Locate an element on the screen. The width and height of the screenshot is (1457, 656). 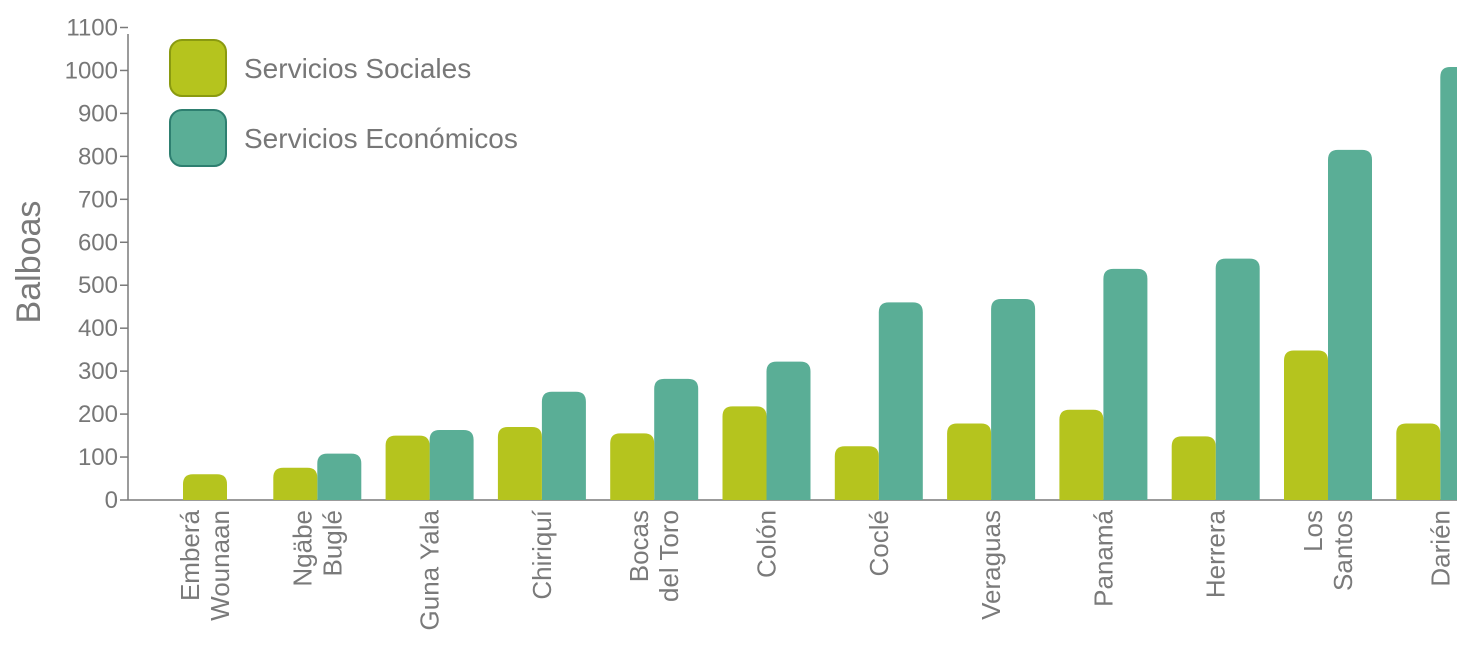
y-tick-label: 300 is located at coordinates (98, 371).